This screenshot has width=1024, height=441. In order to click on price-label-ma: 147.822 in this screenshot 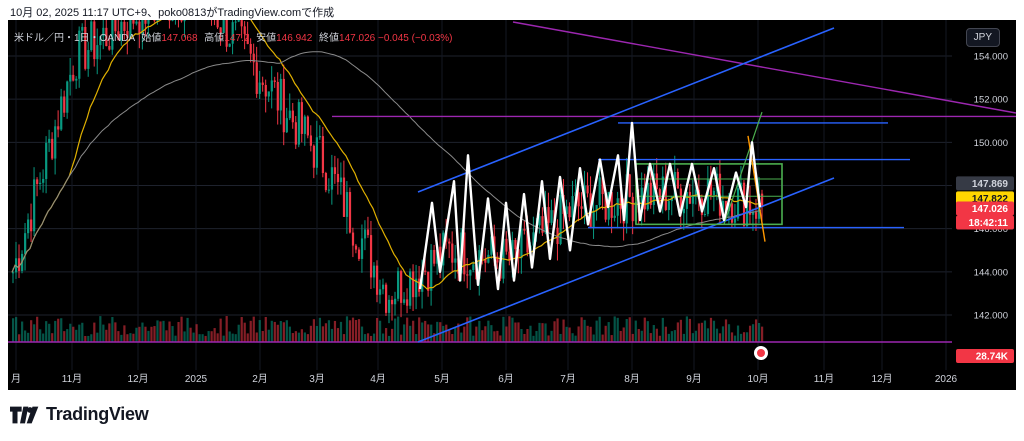, I will do `click(990, 199)`.